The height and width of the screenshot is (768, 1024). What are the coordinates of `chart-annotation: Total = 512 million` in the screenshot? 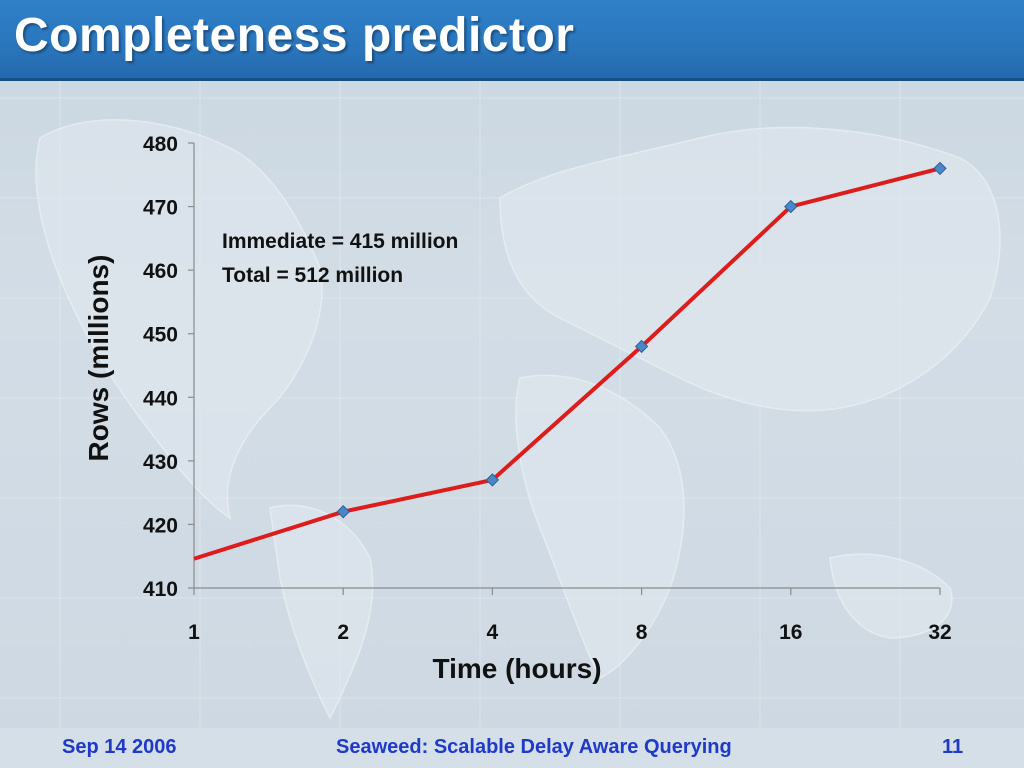 It's located at (312, 275).